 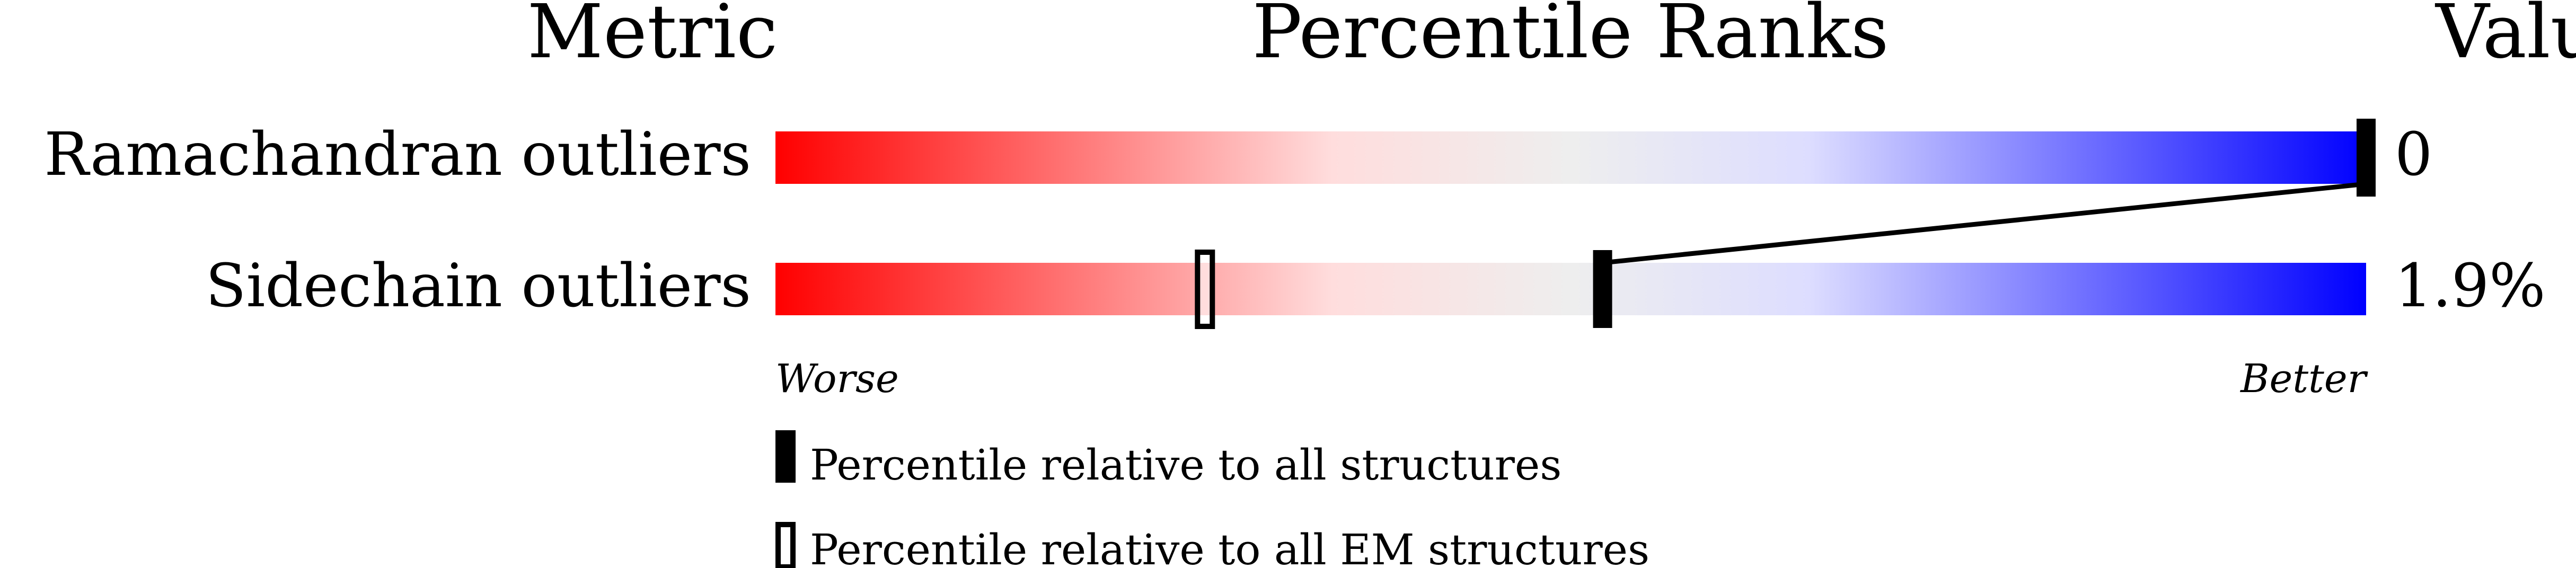 What do you see at coordinates (1229, 546) in the screenshot?
I see `legend-em-structures: Percentile relative to all EM structures` at bounding box center [1229, 546].